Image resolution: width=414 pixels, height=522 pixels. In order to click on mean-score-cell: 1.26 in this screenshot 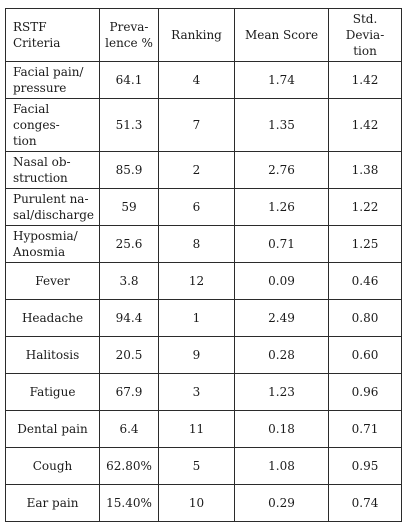, I will do `click(281, 207)`.